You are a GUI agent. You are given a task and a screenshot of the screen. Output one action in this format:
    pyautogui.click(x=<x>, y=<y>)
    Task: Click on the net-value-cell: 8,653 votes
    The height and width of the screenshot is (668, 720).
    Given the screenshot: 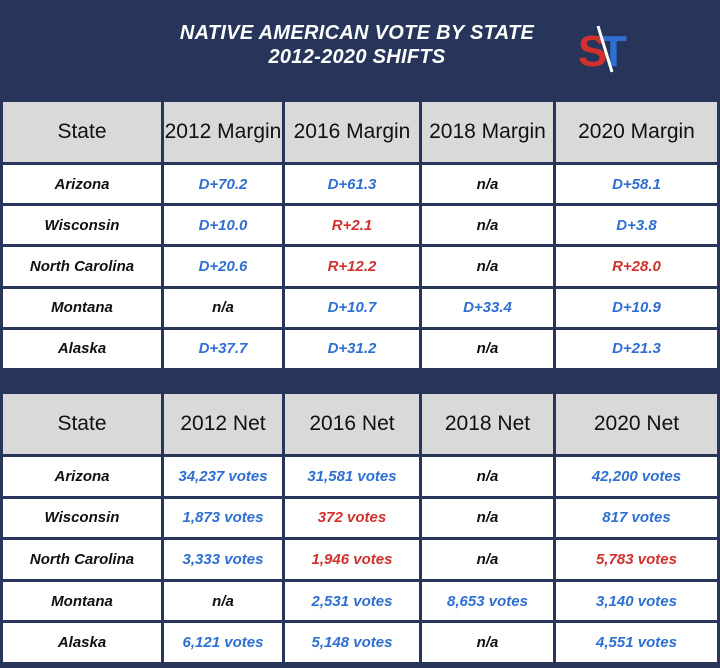 What is the action you would take?
    pyautogui.click(x=487, y=601)
    